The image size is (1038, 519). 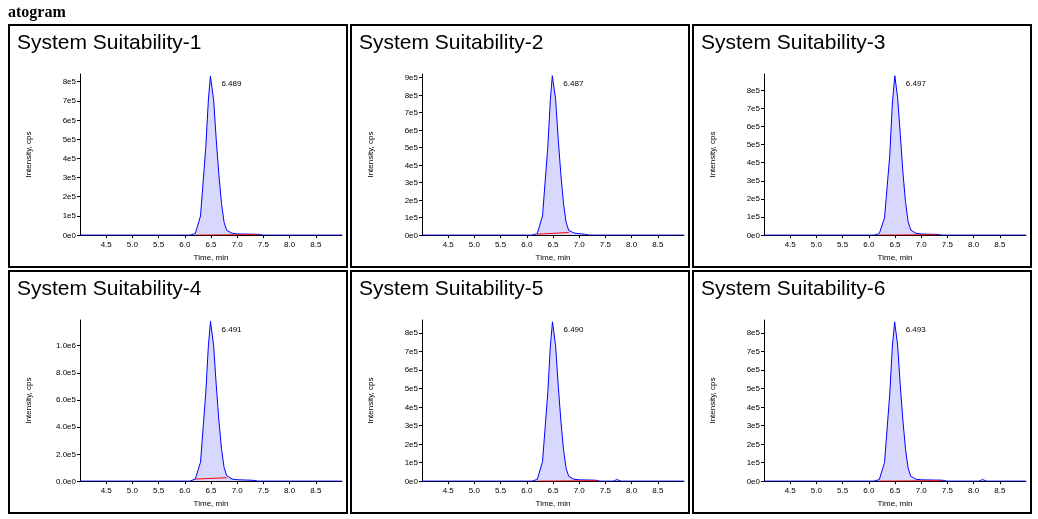 What do you see at coordinates (916, 84) in the screenshot?
I see `annotation: 6.497` at bounding box center [916, 84].